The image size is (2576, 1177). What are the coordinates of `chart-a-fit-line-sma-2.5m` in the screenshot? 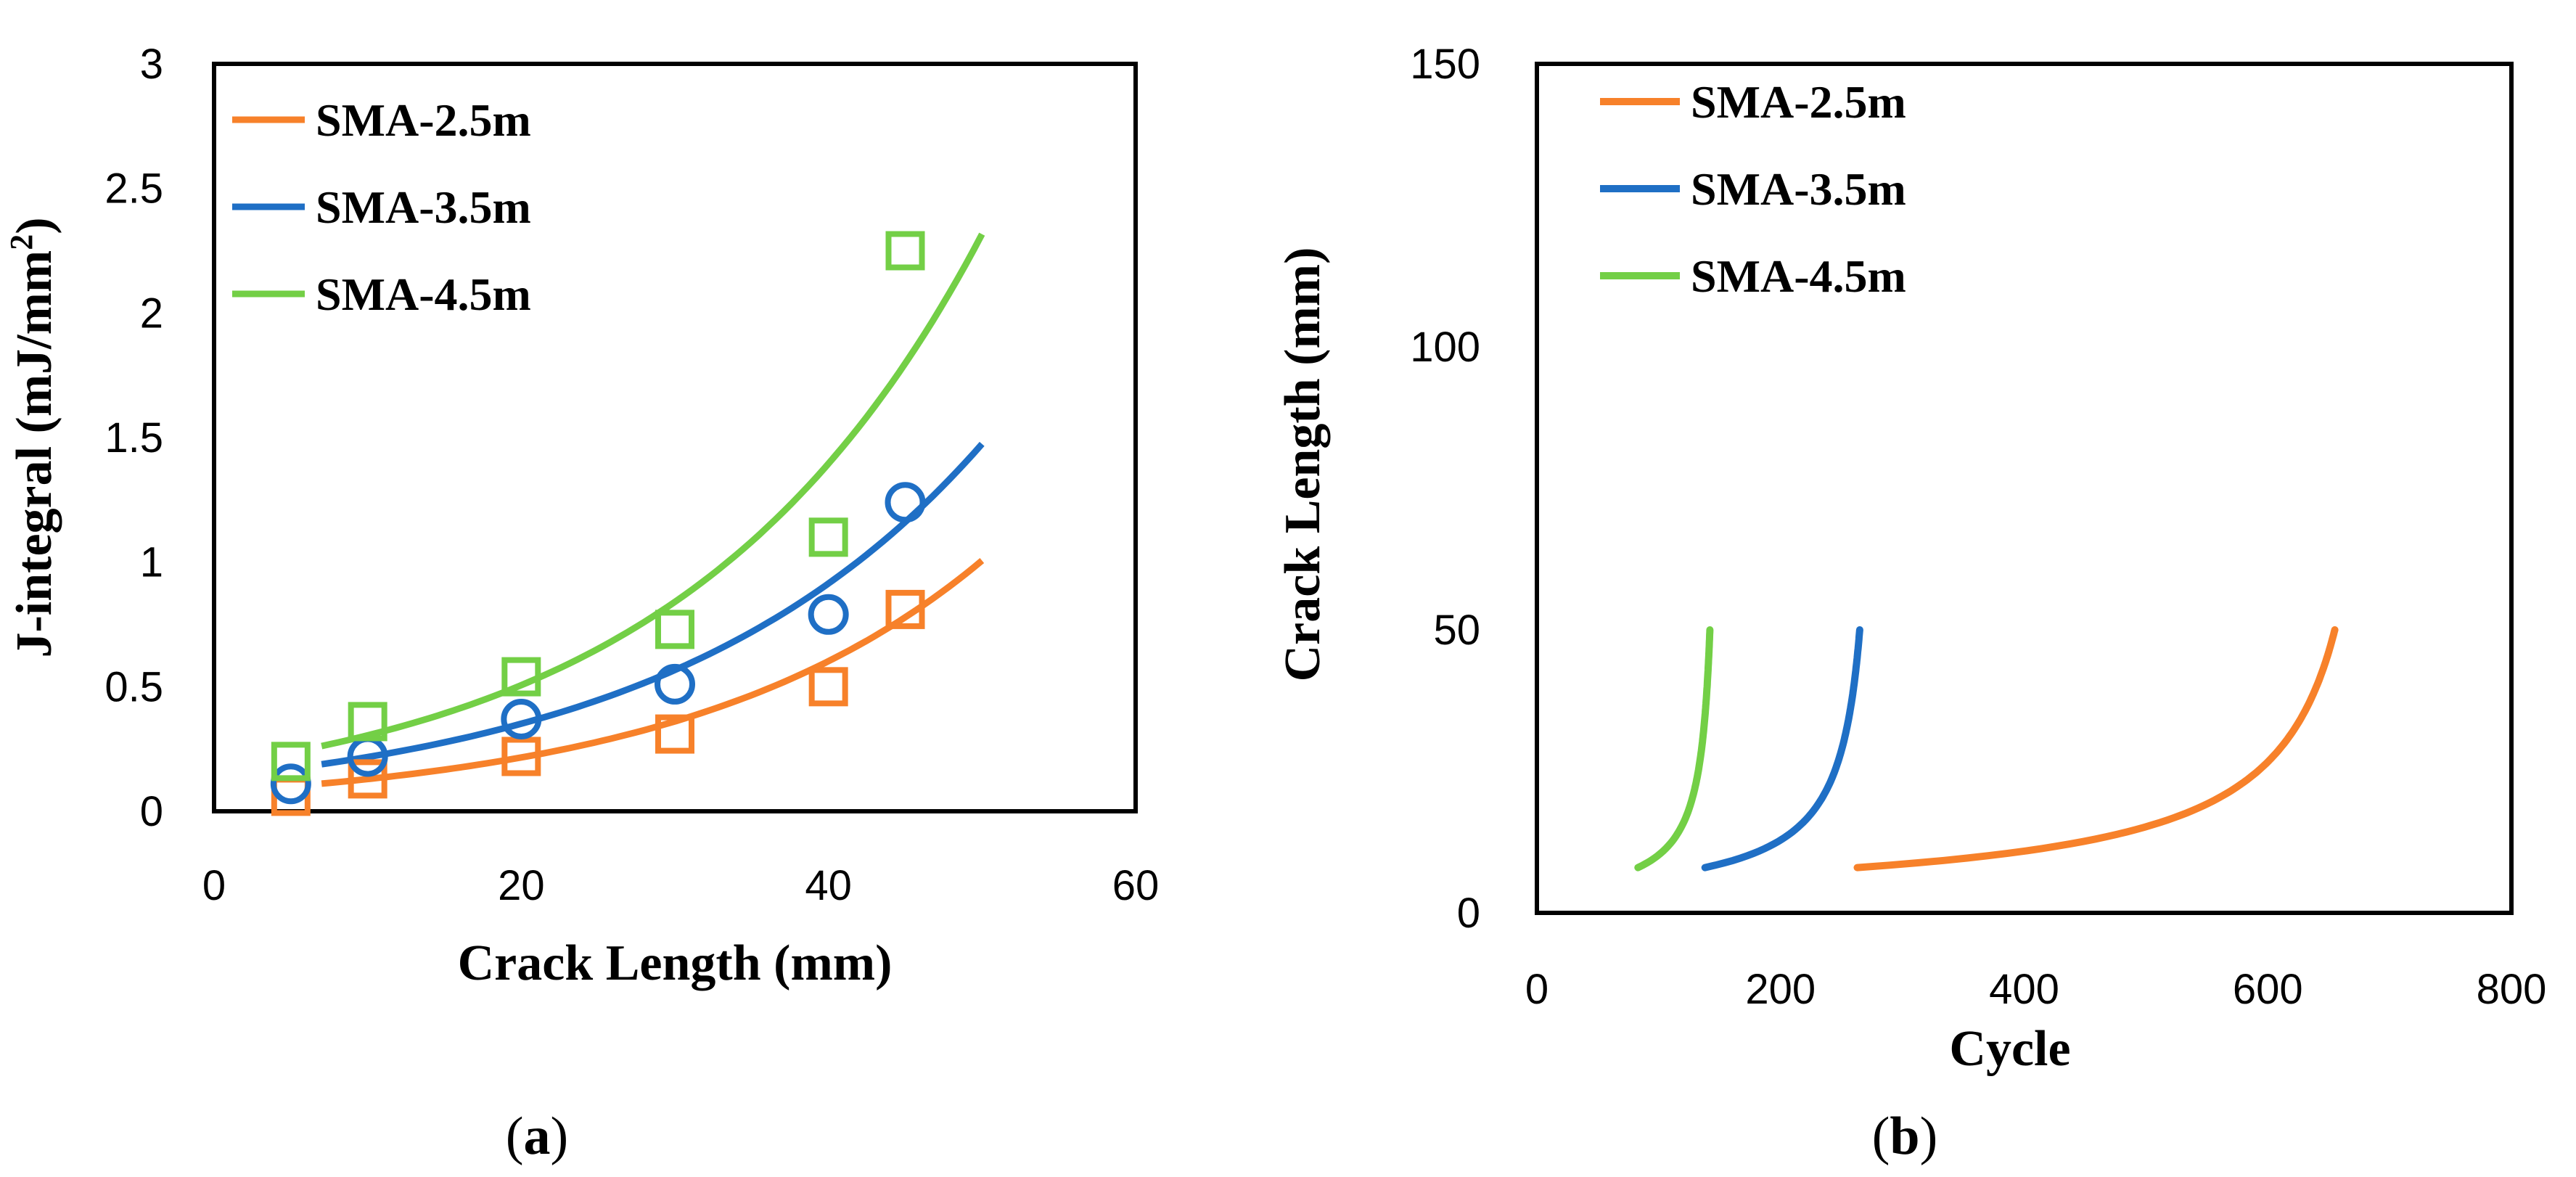 It's located at (653, 672).